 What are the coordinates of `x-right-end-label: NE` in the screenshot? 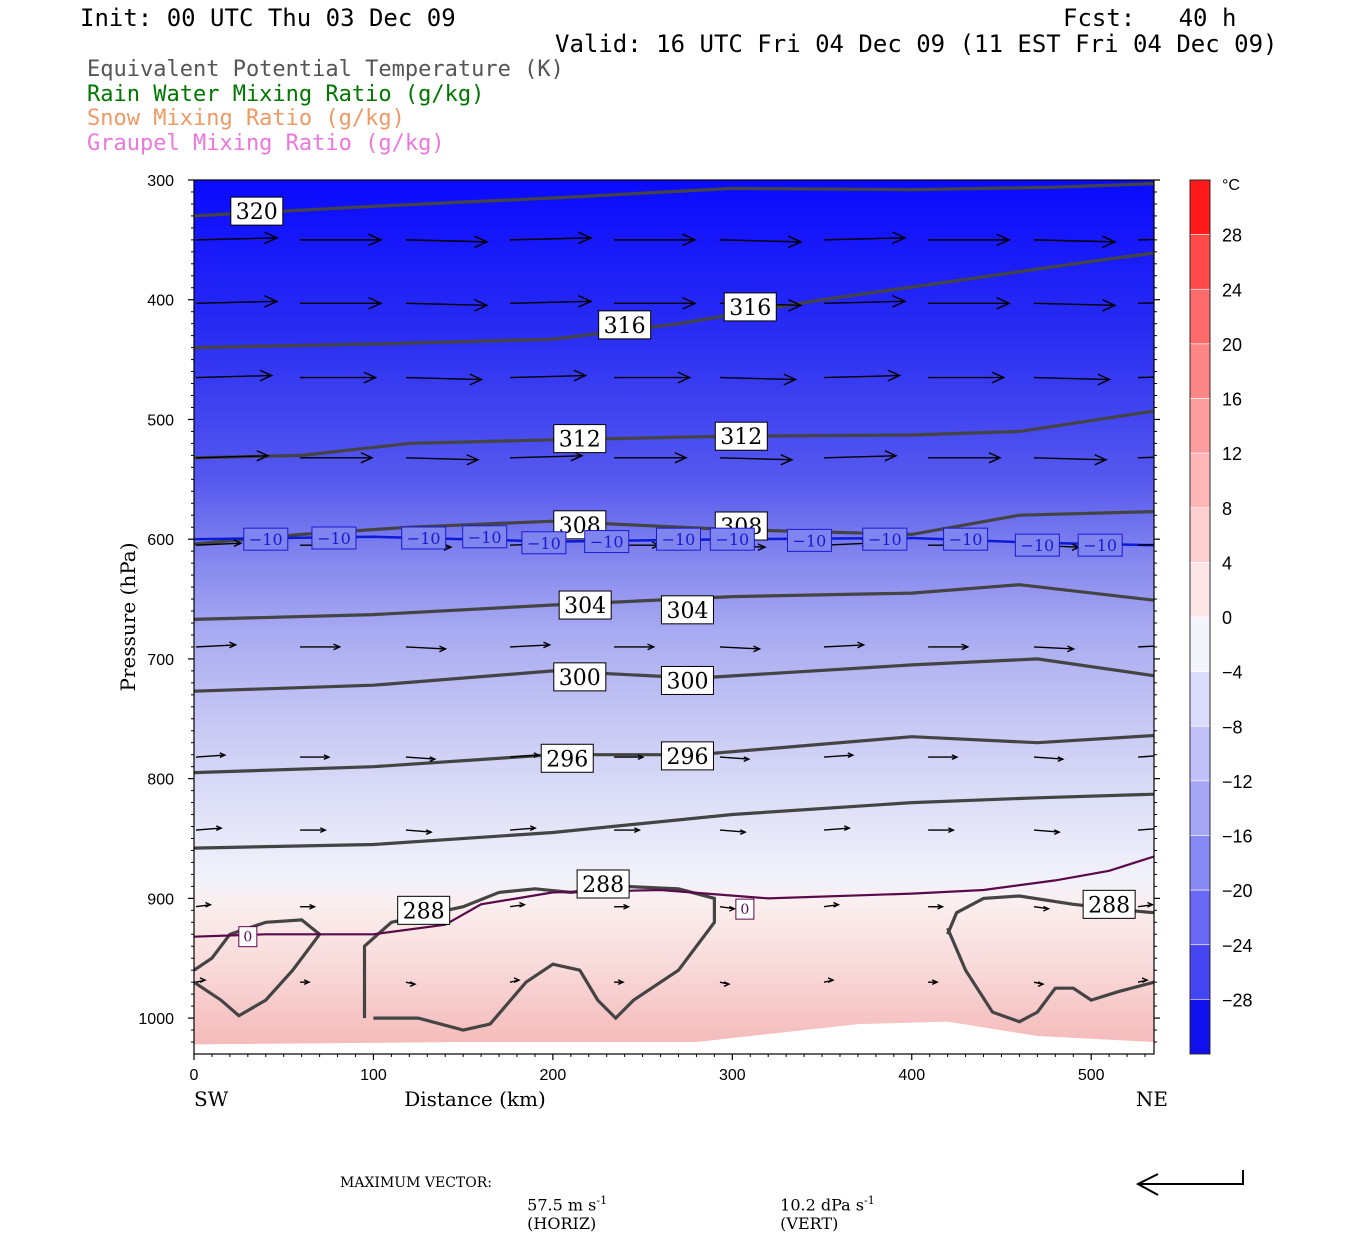 It's located at (1152, 1099).